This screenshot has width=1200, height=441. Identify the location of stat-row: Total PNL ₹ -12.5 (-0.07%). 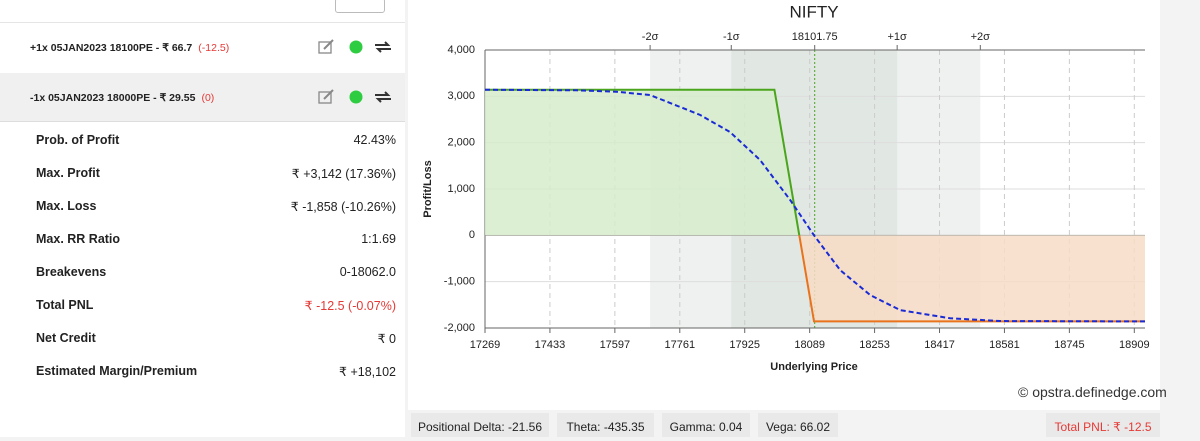
(216, 305).